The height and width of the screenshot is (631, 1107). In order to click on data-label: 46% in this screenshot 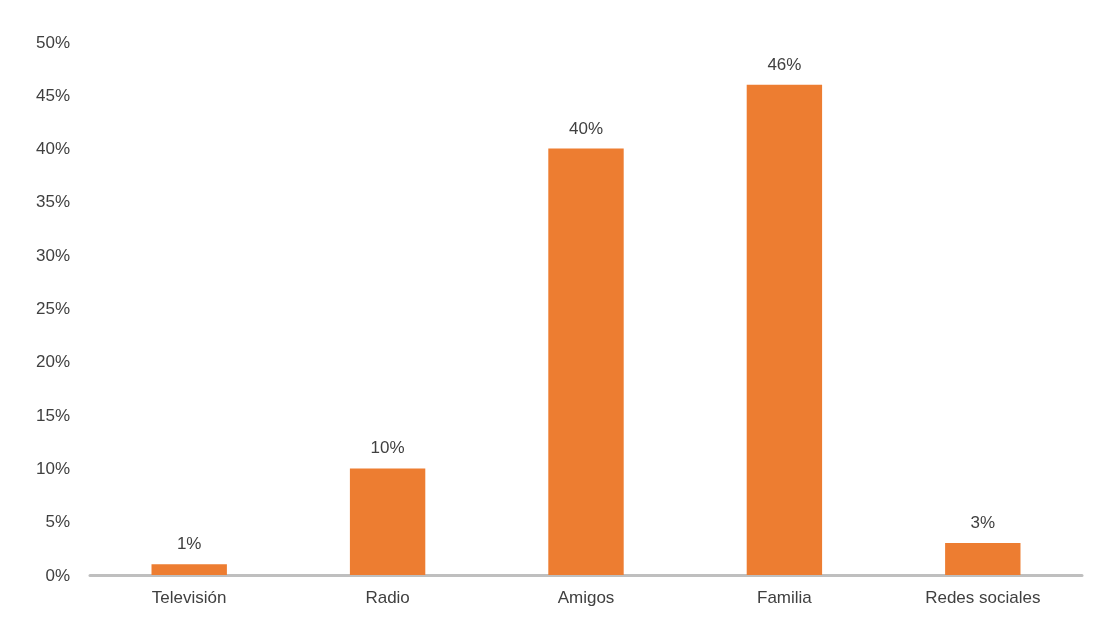, I will do `click(784, 64)`.